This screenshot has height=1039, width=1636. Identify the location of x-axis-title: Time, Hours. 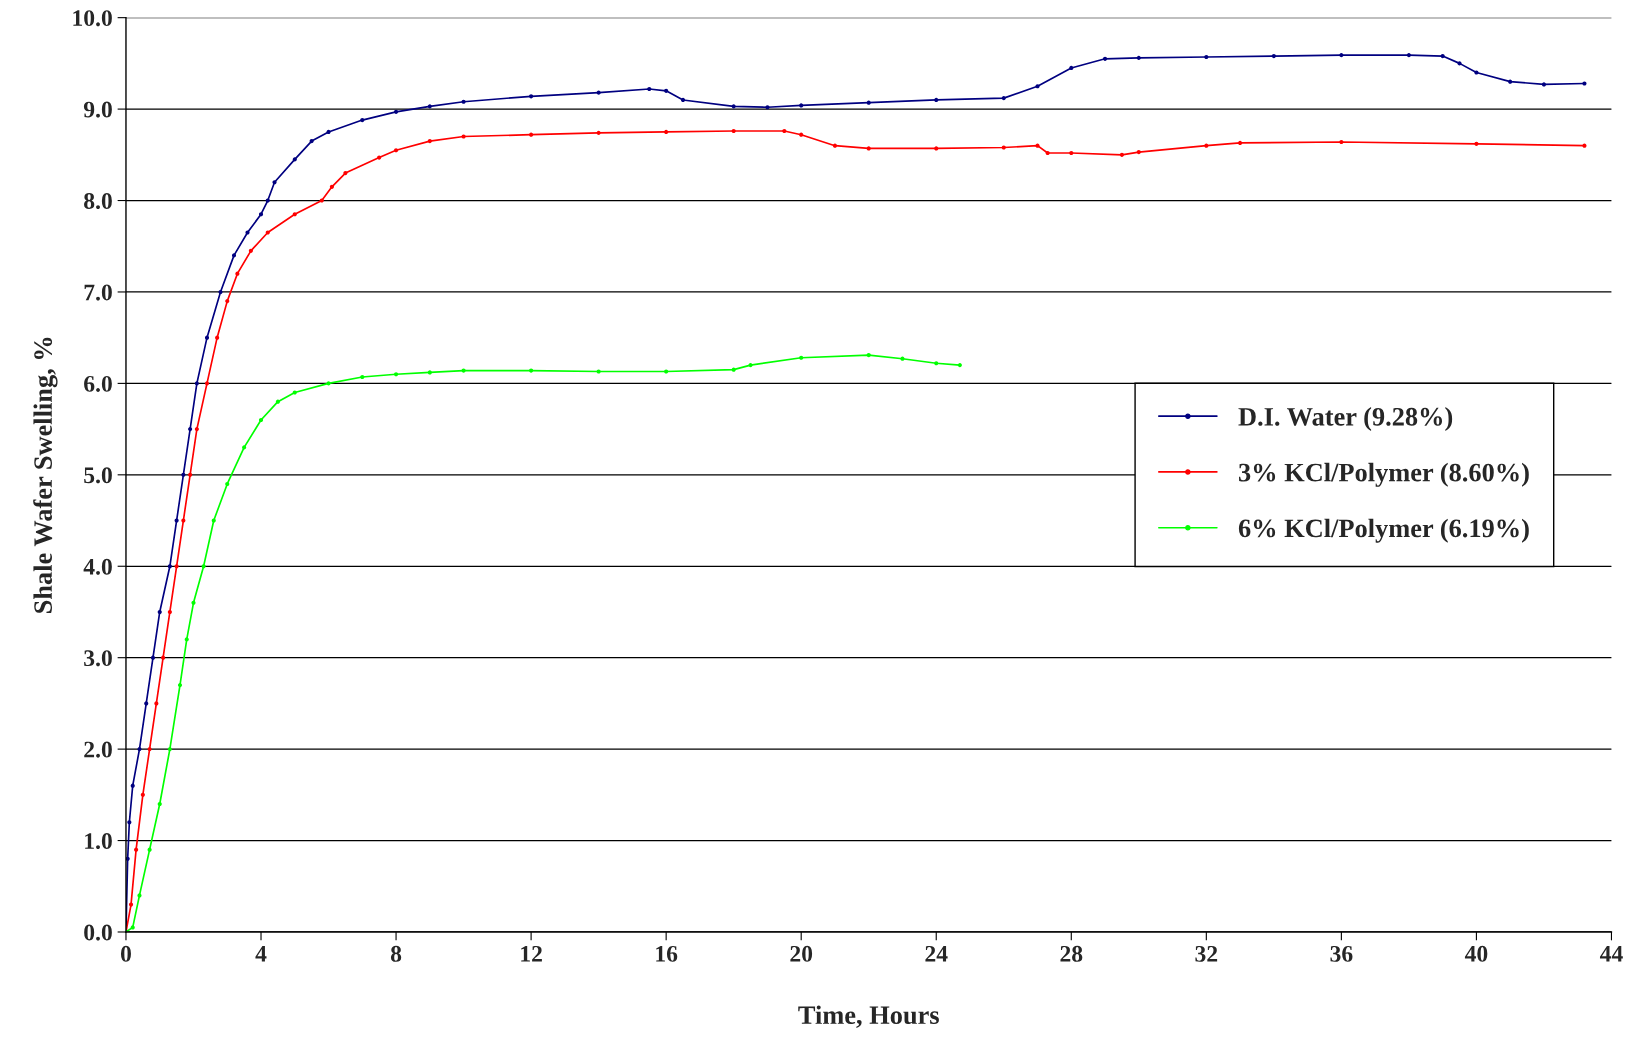
(868, 1016).